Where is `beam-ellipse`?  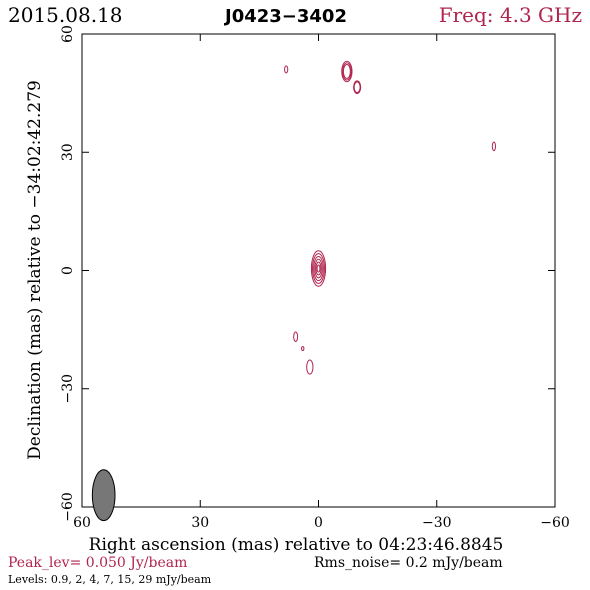 beam-ellipse is located at coordinates (103, 495).